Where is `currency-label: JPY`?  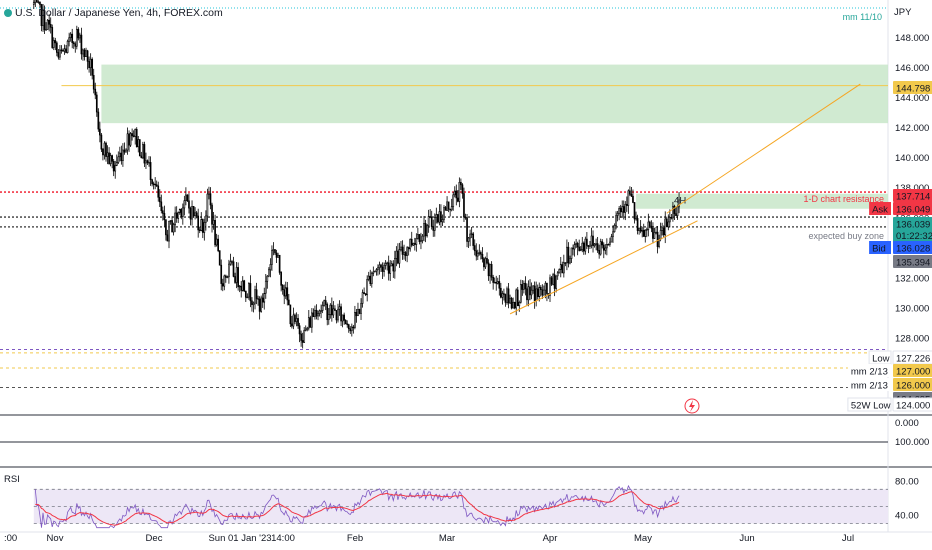 currency-label: JPY is located at coordinates (903, 12).